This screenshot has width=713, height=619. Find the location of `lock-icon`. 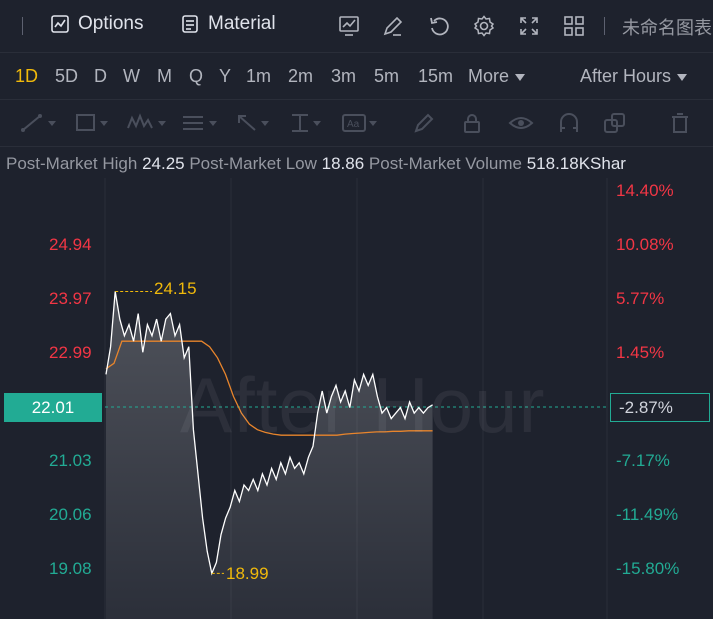

lock-icon is located at coordinates (472, 123).